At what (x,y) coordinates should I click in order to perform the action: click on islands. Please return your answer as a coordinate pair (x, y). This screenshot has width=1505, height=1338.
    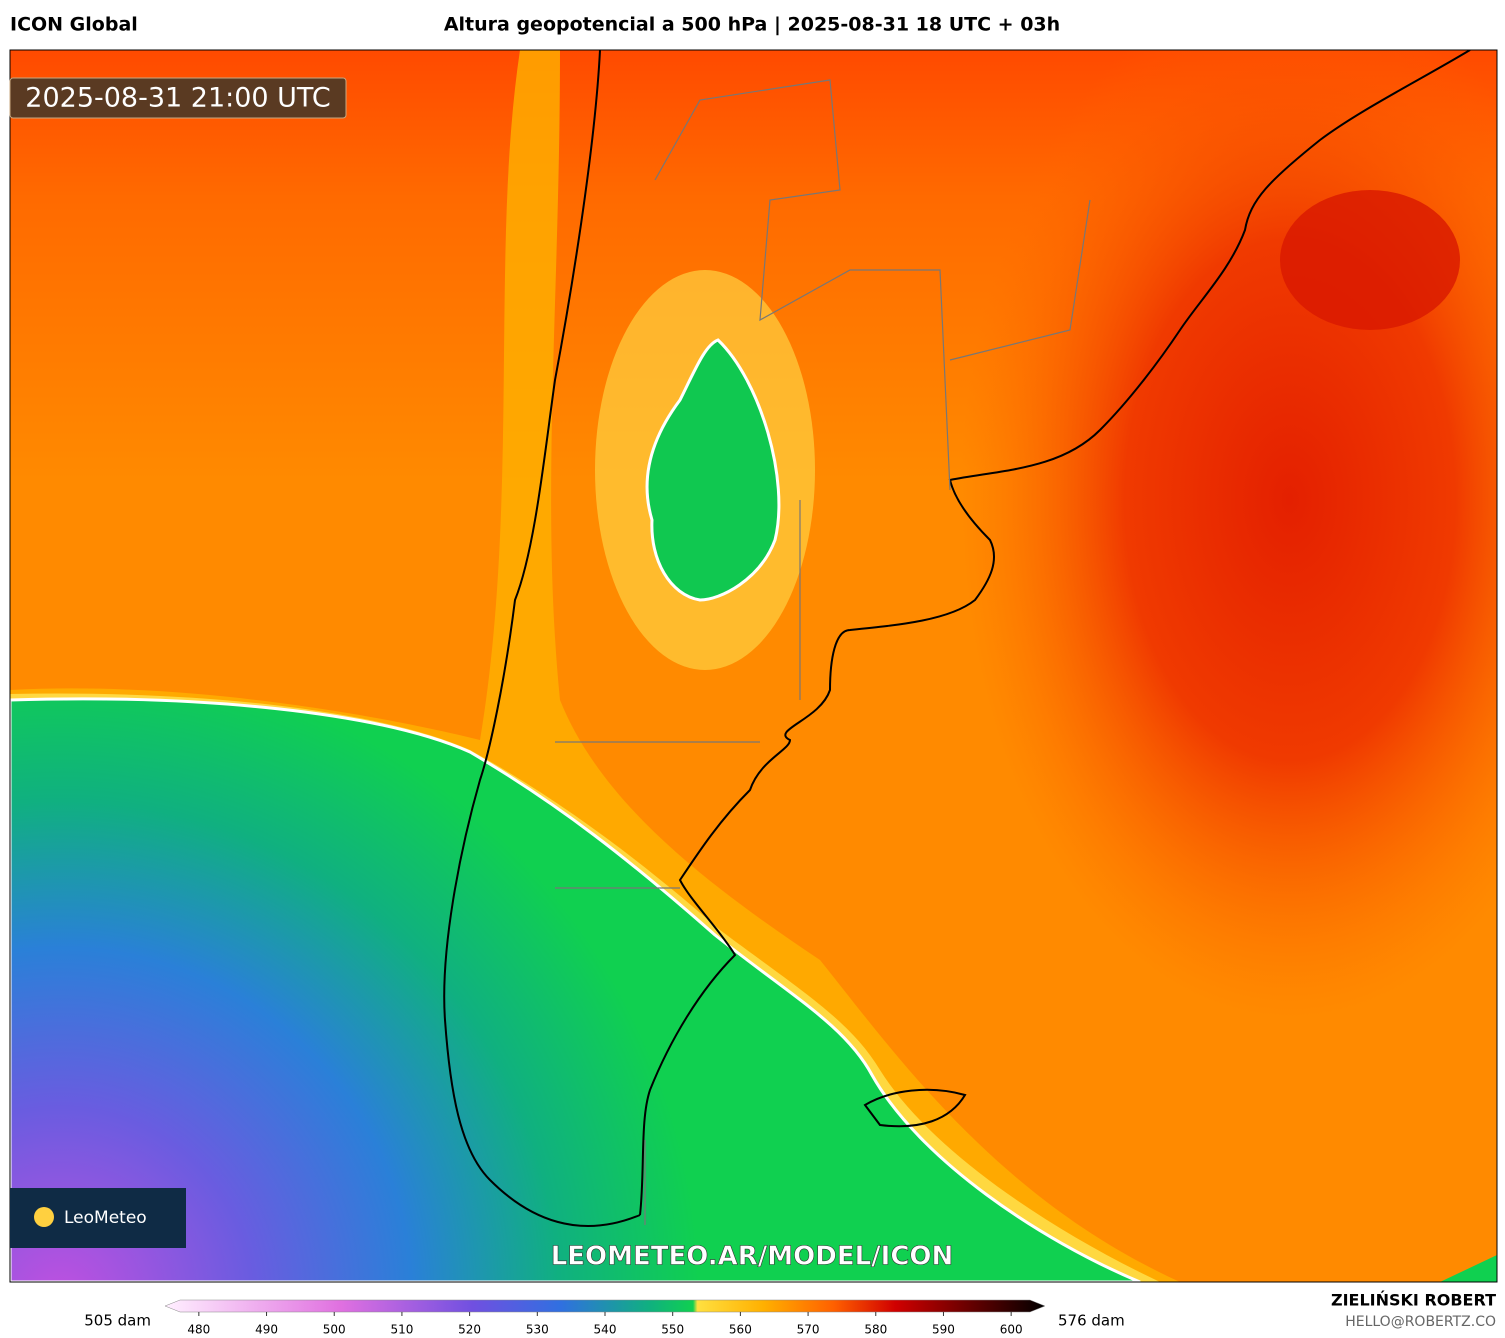
    Looking at the image, I should click on (915, 1108).